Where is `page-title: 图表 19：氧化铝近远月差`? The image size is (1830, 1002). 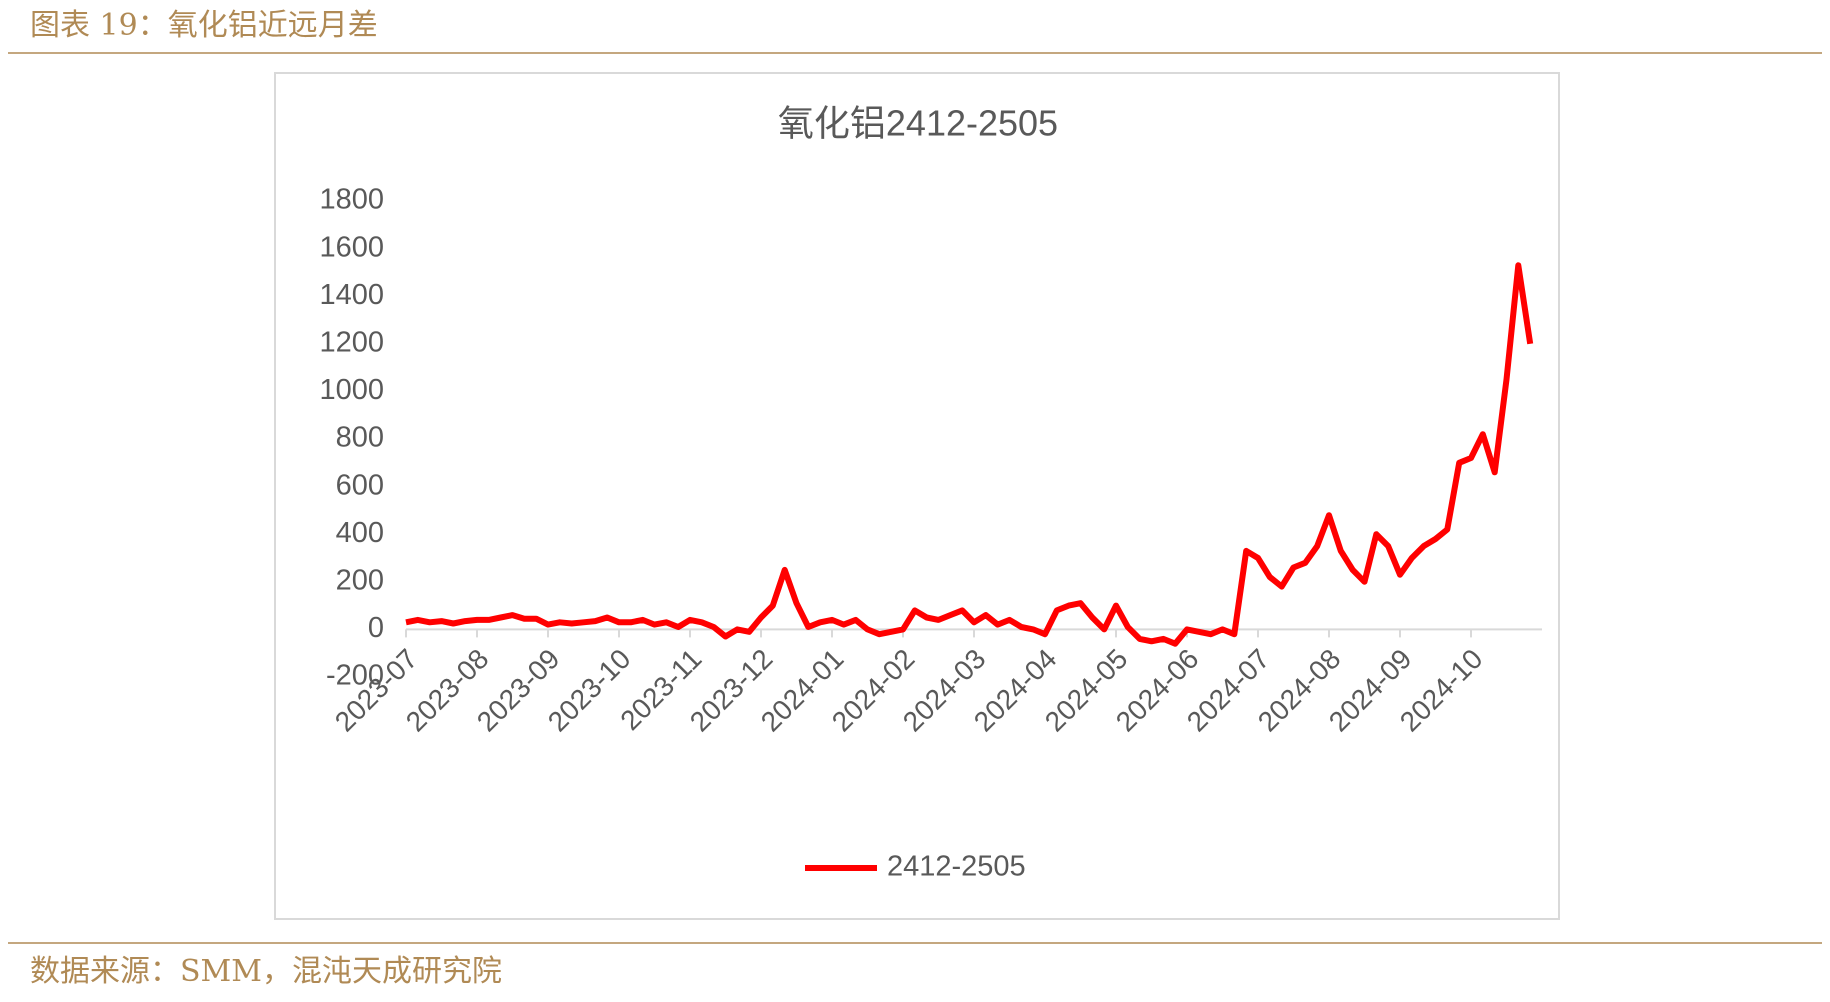
page-title: 图表 19：氧化铝近远月差 is located at coordinates (204, 25).